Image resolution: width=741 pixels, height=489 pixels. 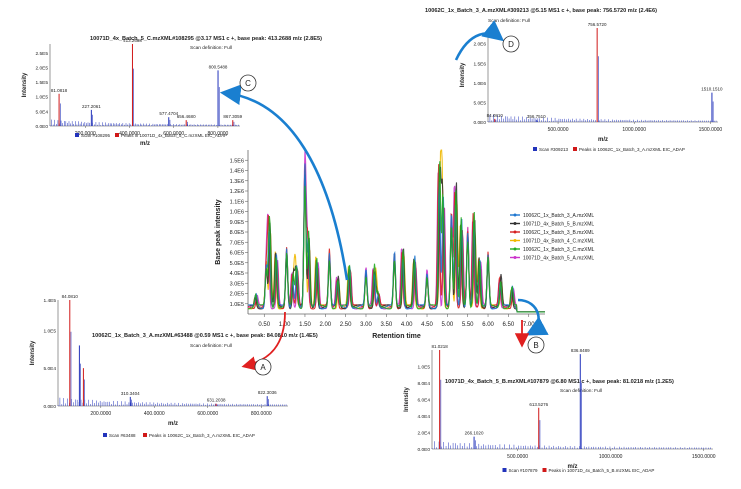 I want to click on inset-peak-label: 631.2038, so click(x=216, y=400).